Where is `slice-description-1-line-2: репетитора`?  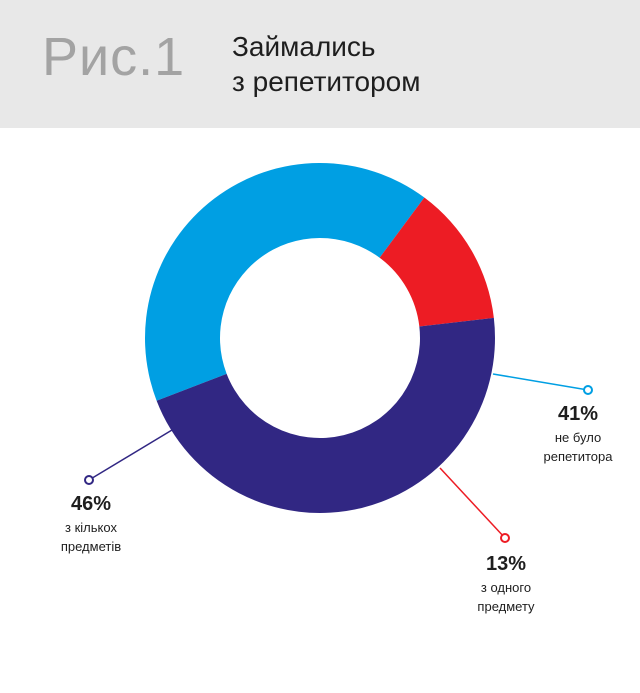 slice-description-1-line-2: репетитора is located at coordinates (578, 456).